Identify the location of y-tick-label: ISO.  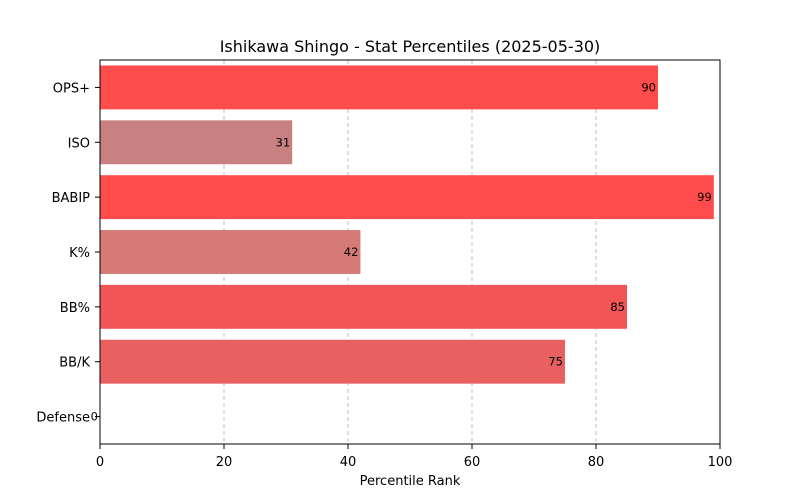
(79, 143).